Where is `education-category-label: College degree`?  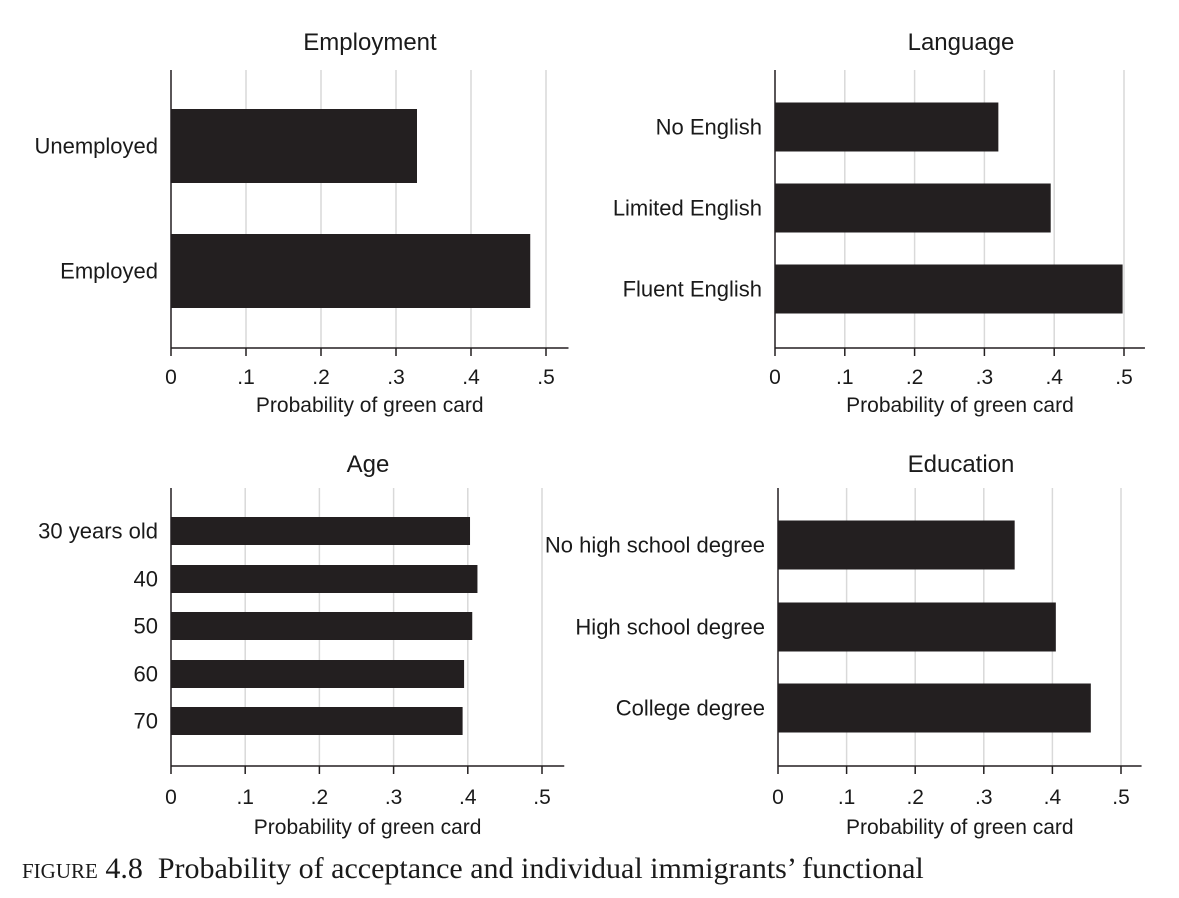 education-category-label: College degree is located at coordinates (690, 708).